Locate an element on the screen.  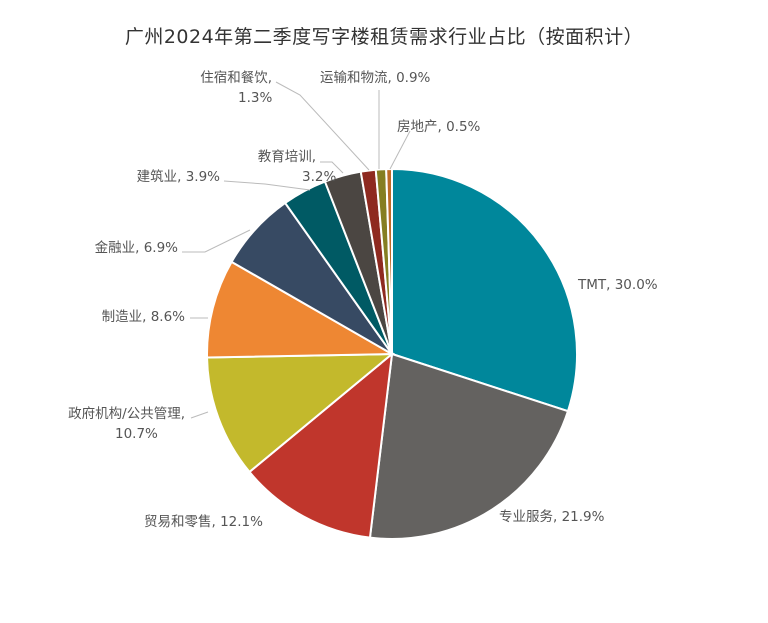
slice-label-10: 房地产, 0.5% is located at coordinates (439, 127).